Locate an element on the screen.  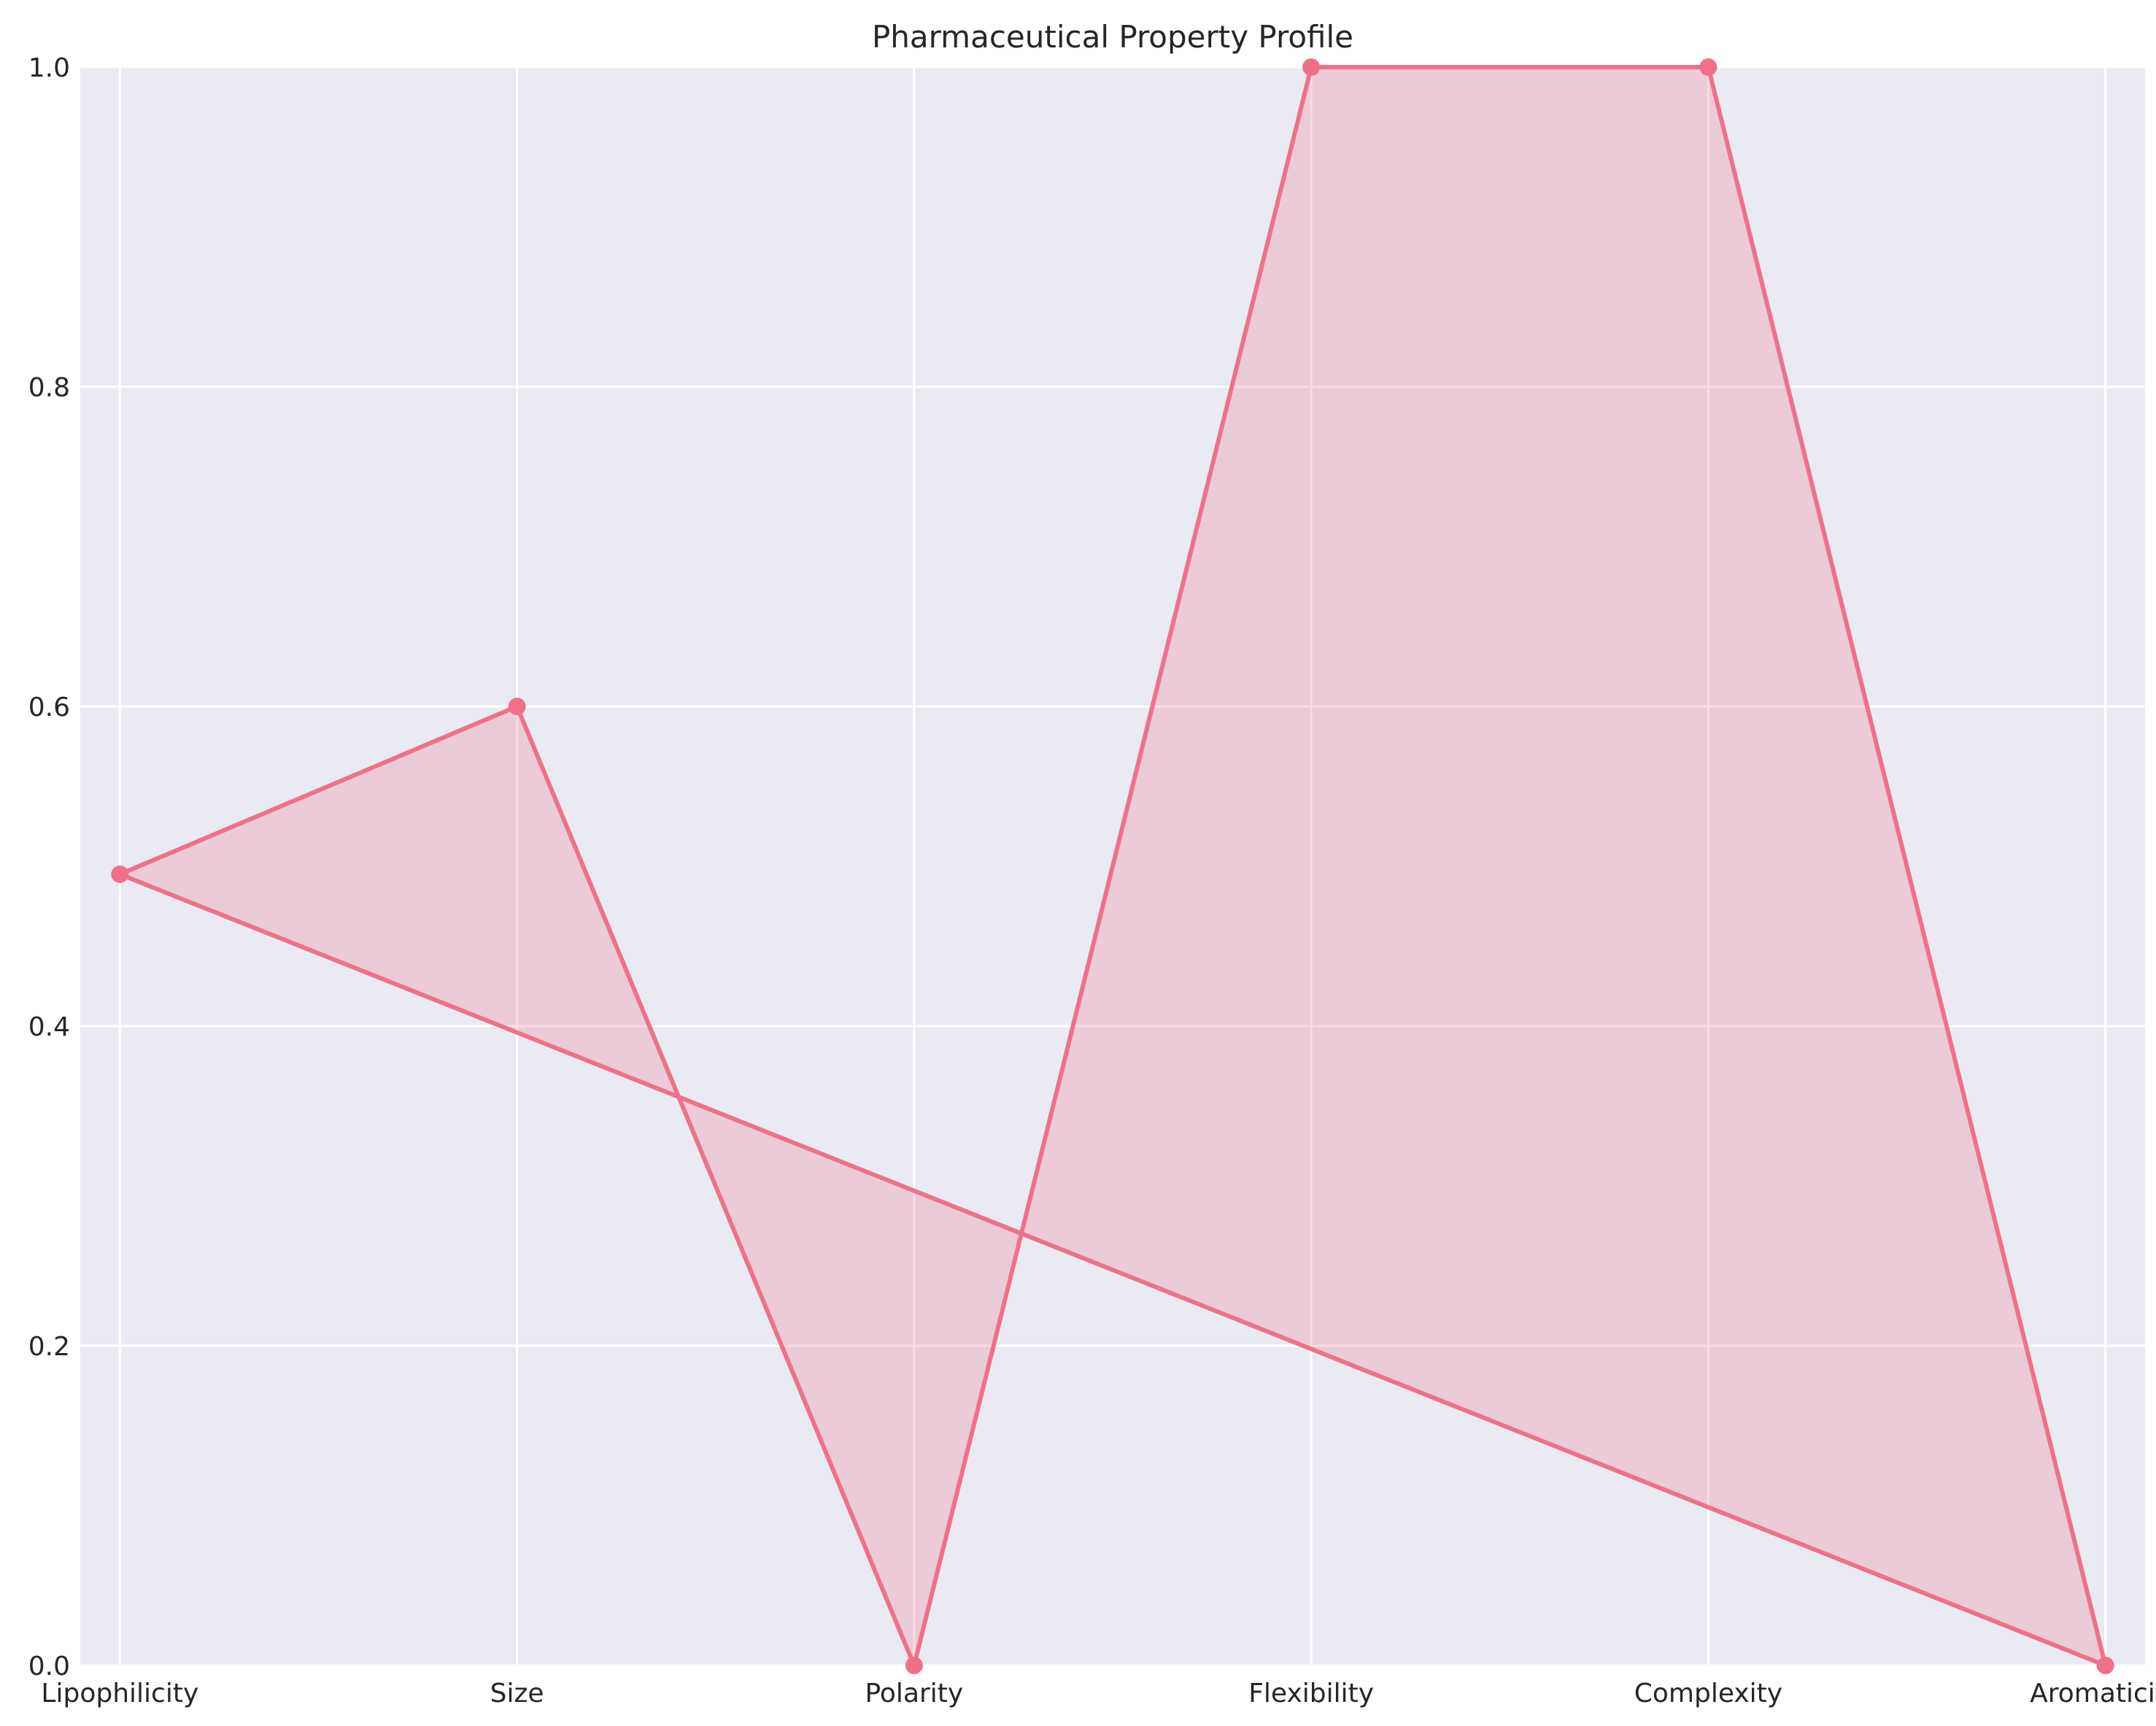
y-tick-label: 0.4 is located at coordinates (49, 1027).